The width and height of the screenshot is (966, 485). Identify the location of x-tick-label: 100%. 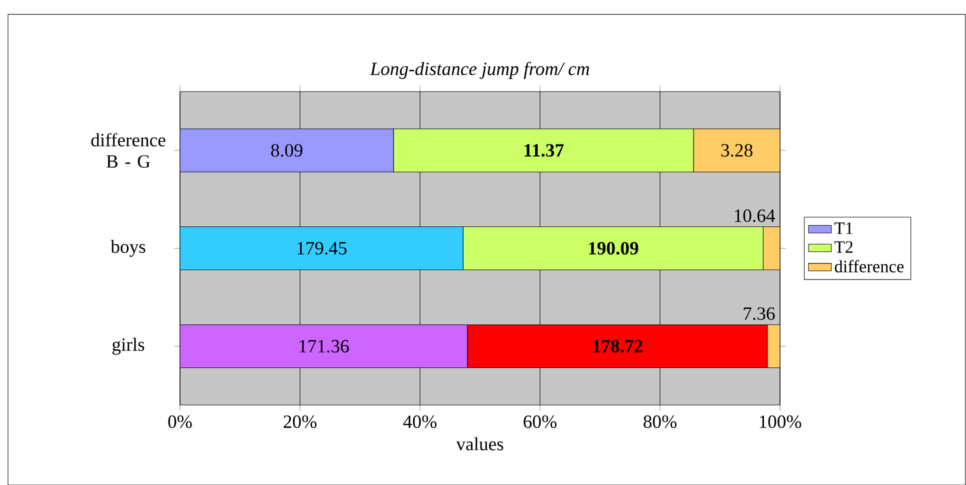
(781, 421).